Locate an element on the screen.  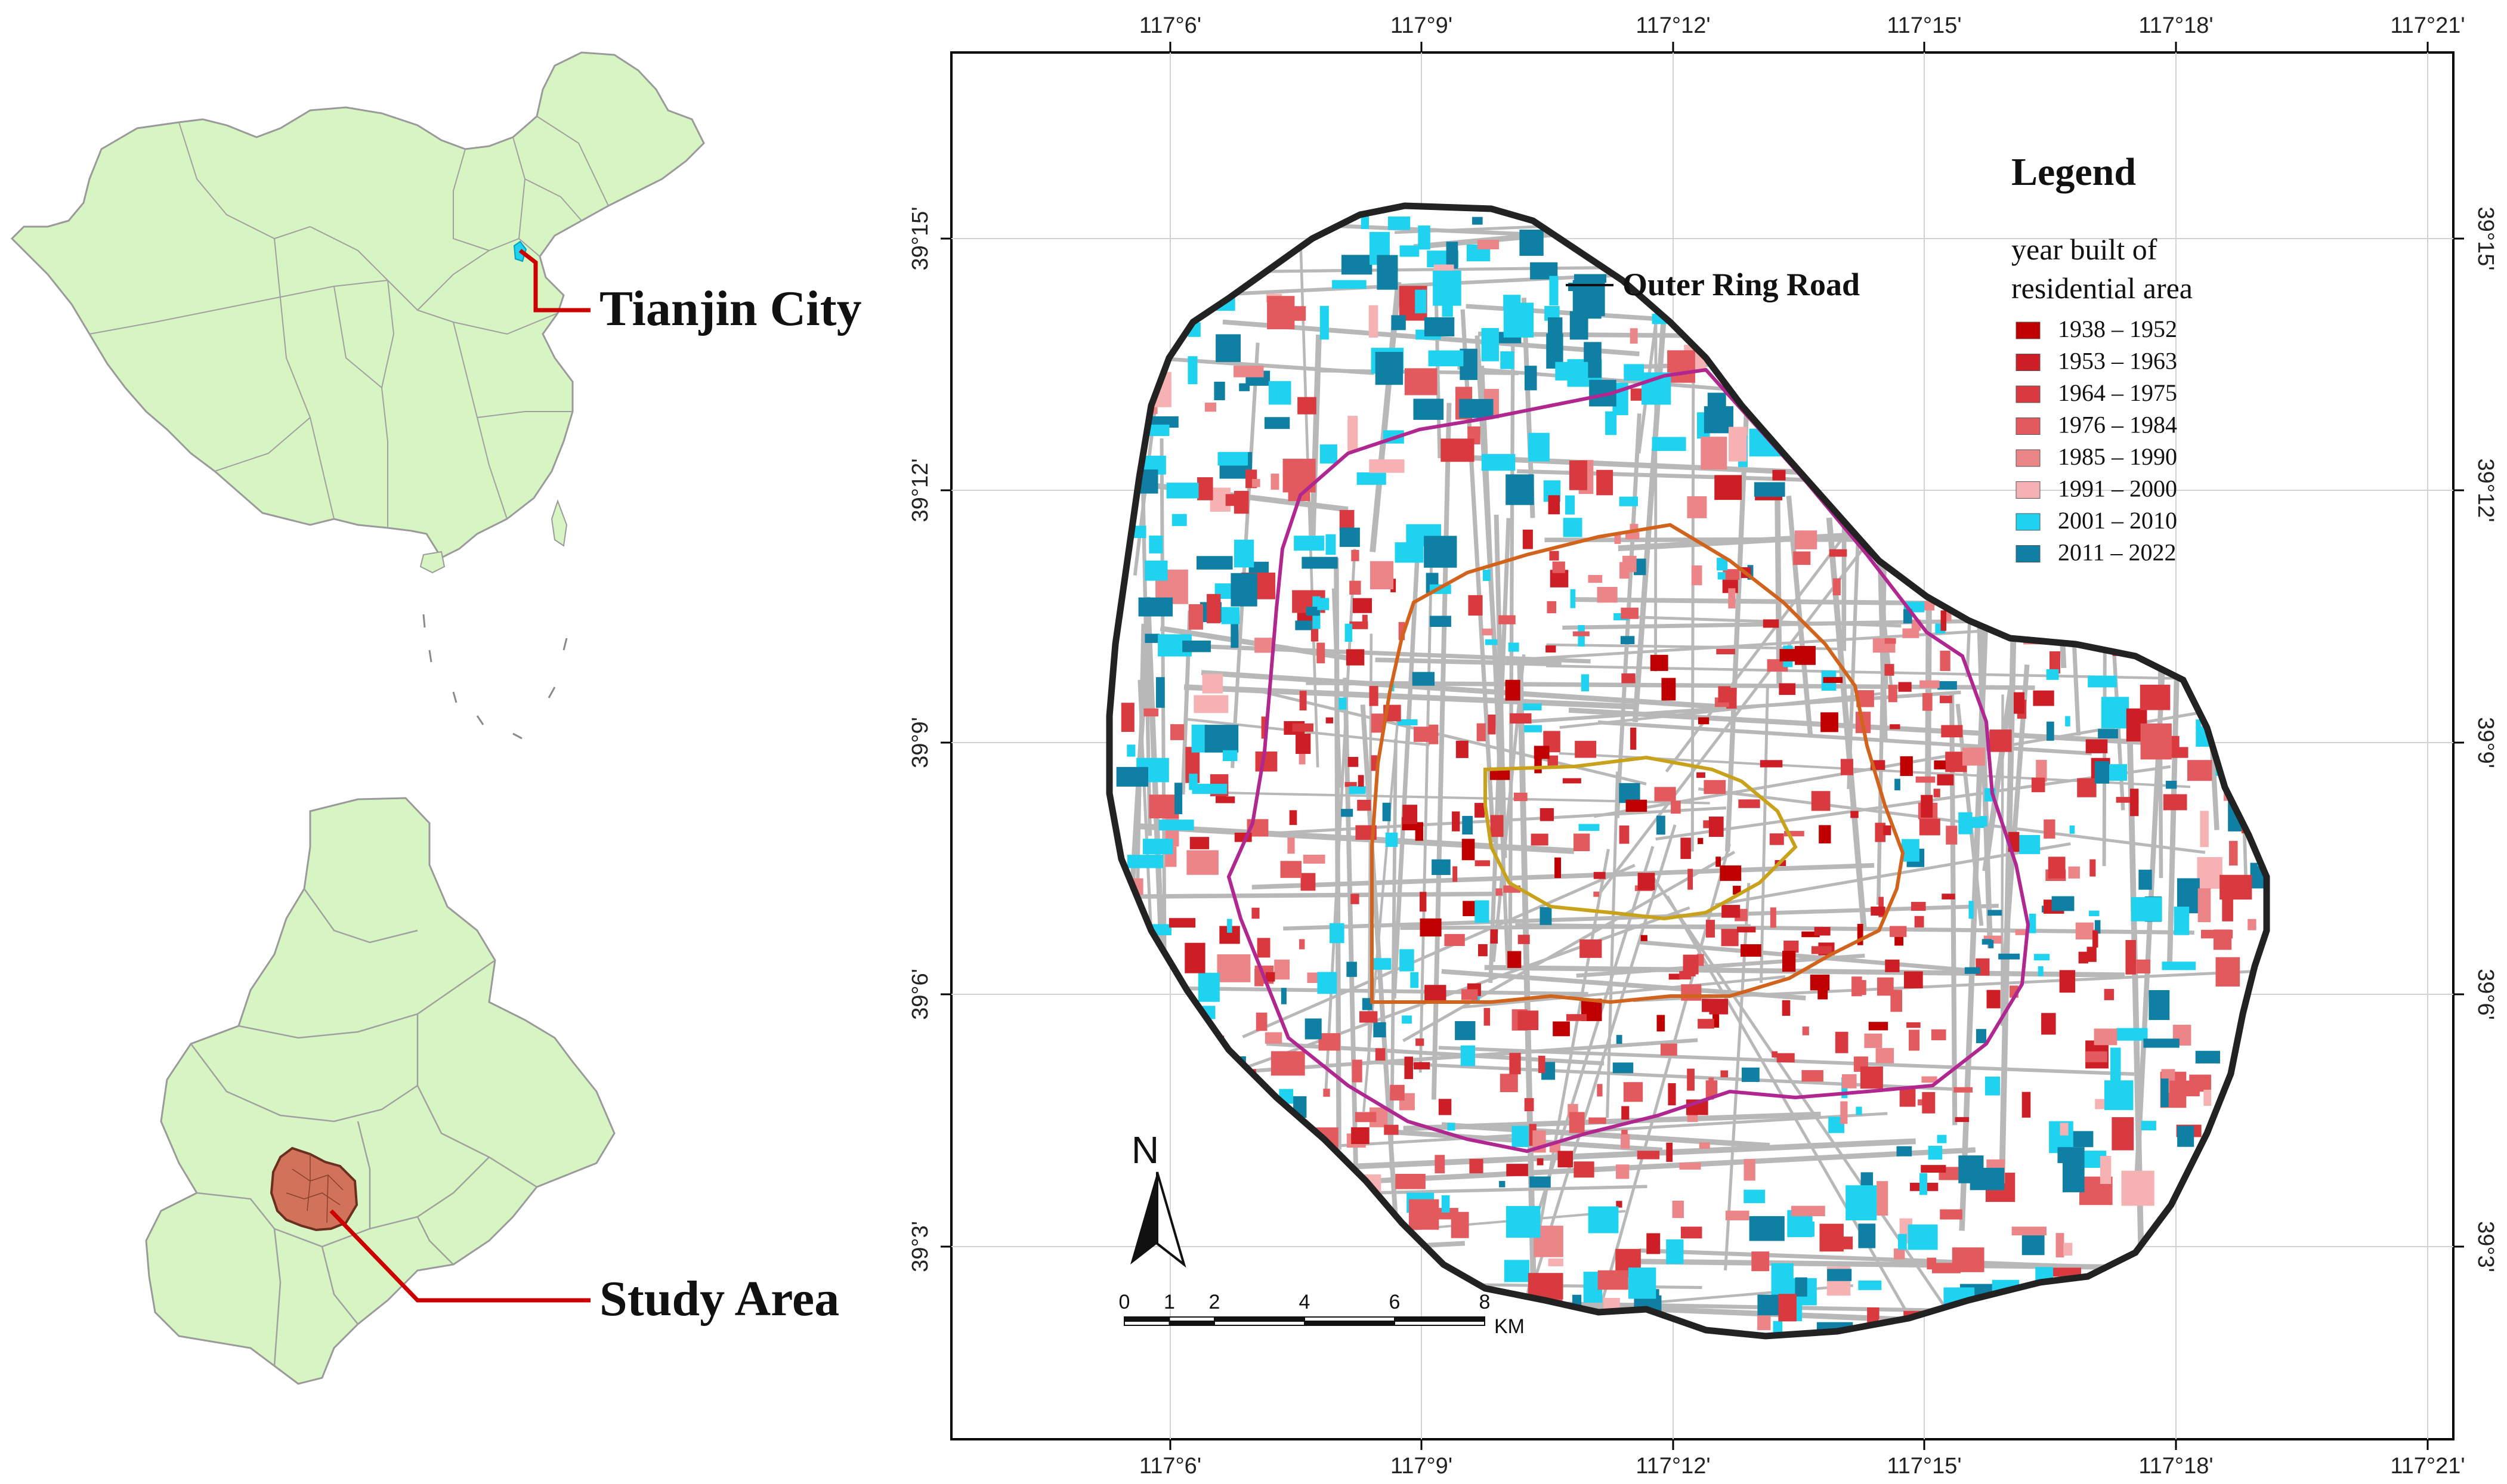
china-landmass is located at coordinates (357, 305).